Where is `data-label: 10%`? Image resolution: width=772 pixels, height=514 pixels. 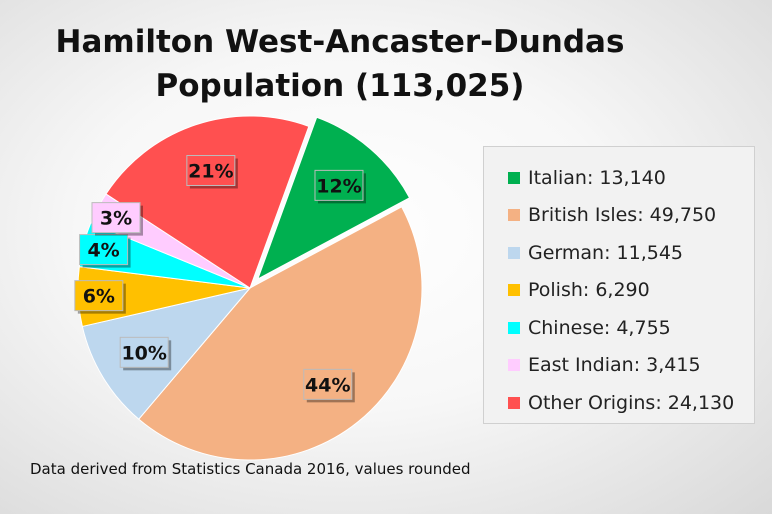
data-label: 10% is located at coordinates (145, 353).